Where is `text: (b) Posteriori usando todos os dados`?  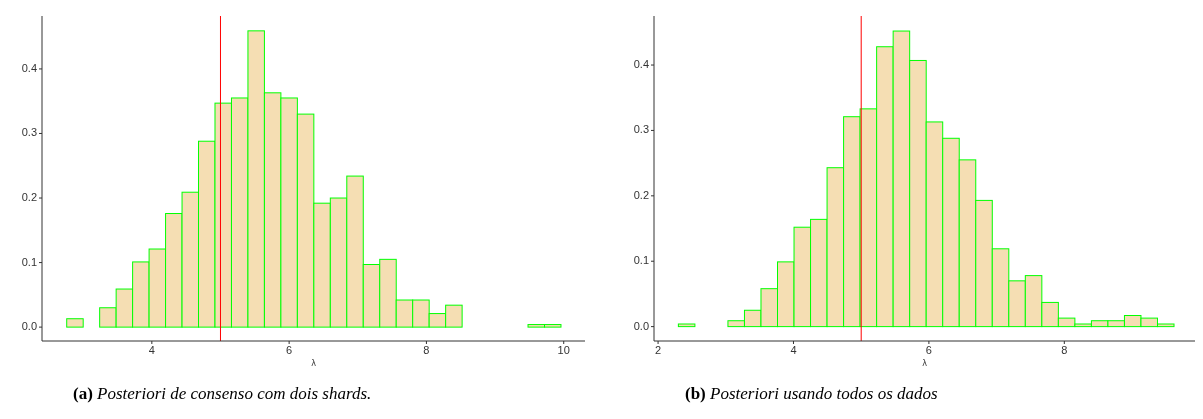
text: (b) Posteriori usando todos os dados is located at coordinates (812, 393).